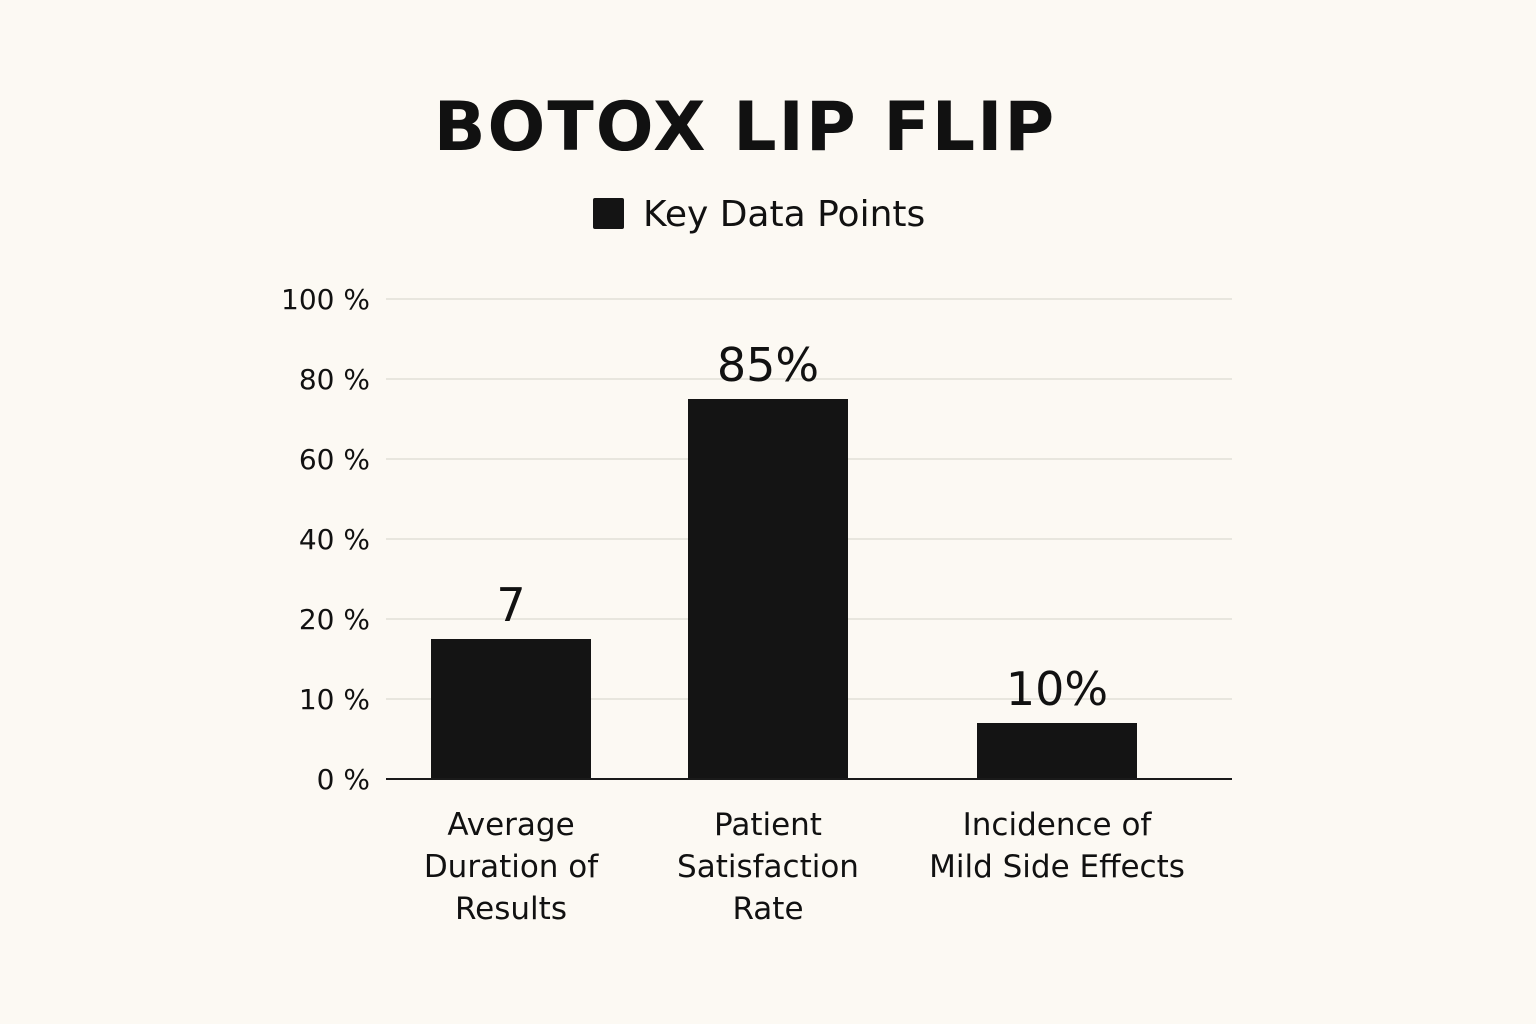 This screenshot has width=1536, height=1024. What do you see at coordinates (1057, 867) in the screenshot?
I see `x-tick-label-line: Mild Side Effects` at bounding box center [1057, 867].